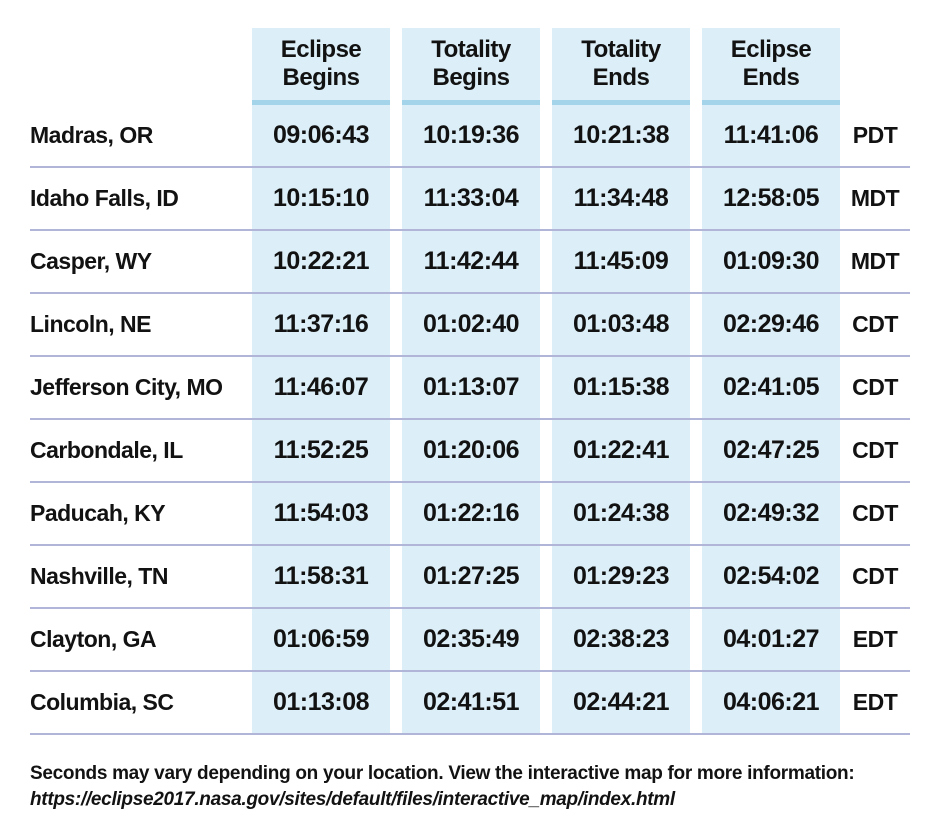  I want to click on totality-ends-value: 01:15:38, so click(621, 387).